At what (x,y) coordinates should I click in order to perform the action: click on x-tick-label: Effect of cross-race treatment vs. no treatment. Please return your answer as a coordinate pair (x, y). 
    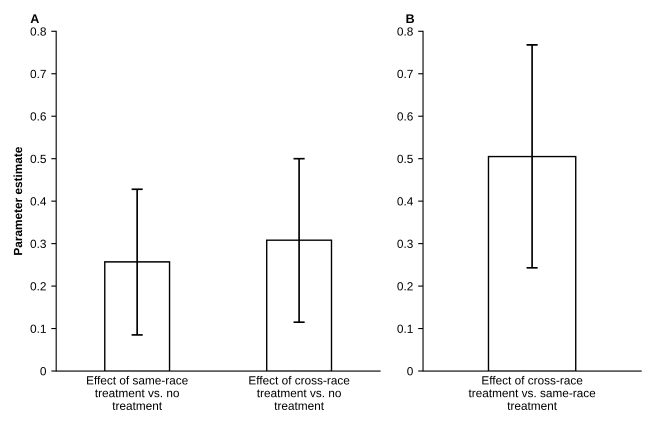
    Looking at the image, I should click on (299, 393).